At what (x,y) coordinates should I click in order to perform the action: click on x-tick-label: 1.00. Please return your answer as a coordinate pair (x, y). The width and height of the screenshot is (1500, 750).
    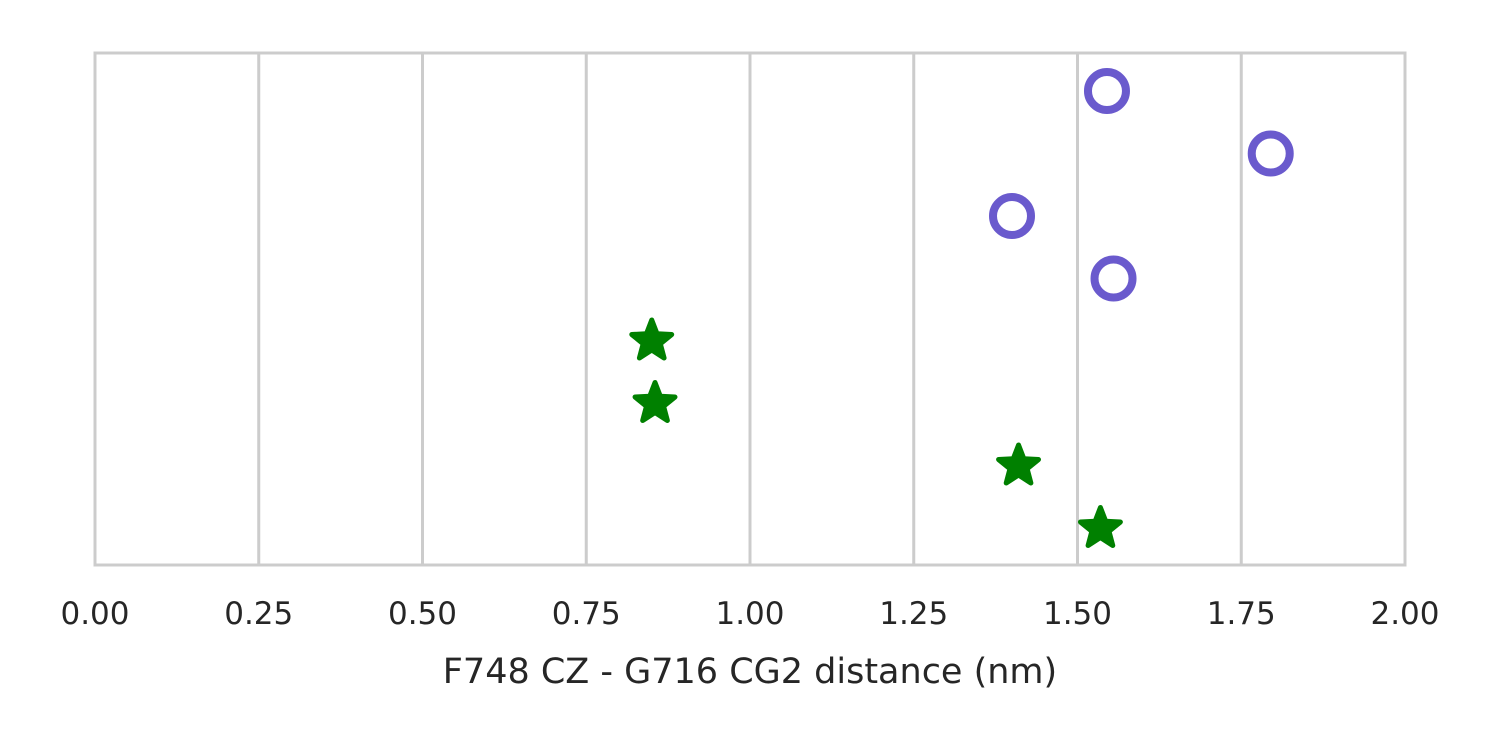
    Looking at the image, I should click on (749, 614).